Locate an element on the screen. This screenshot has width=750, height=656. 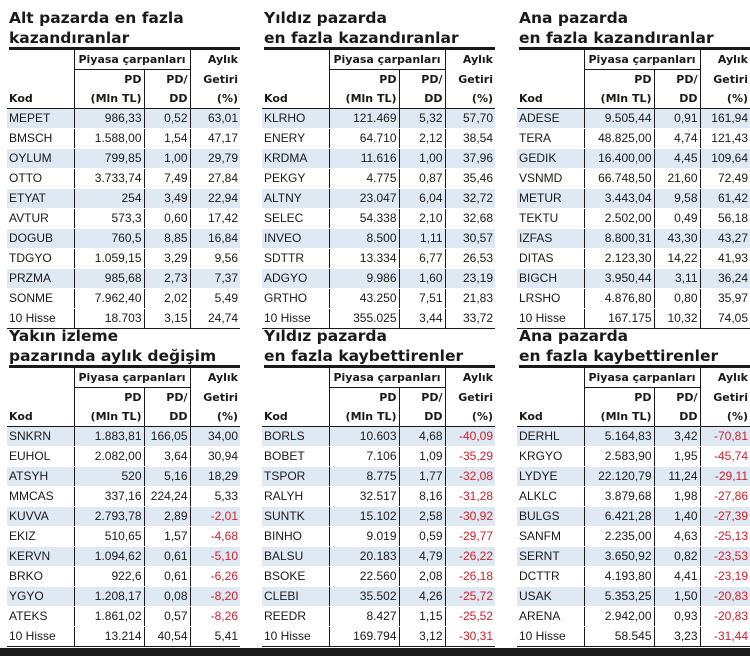
monthly-return-cell: 63,01 is located at coordinates (214, 118).